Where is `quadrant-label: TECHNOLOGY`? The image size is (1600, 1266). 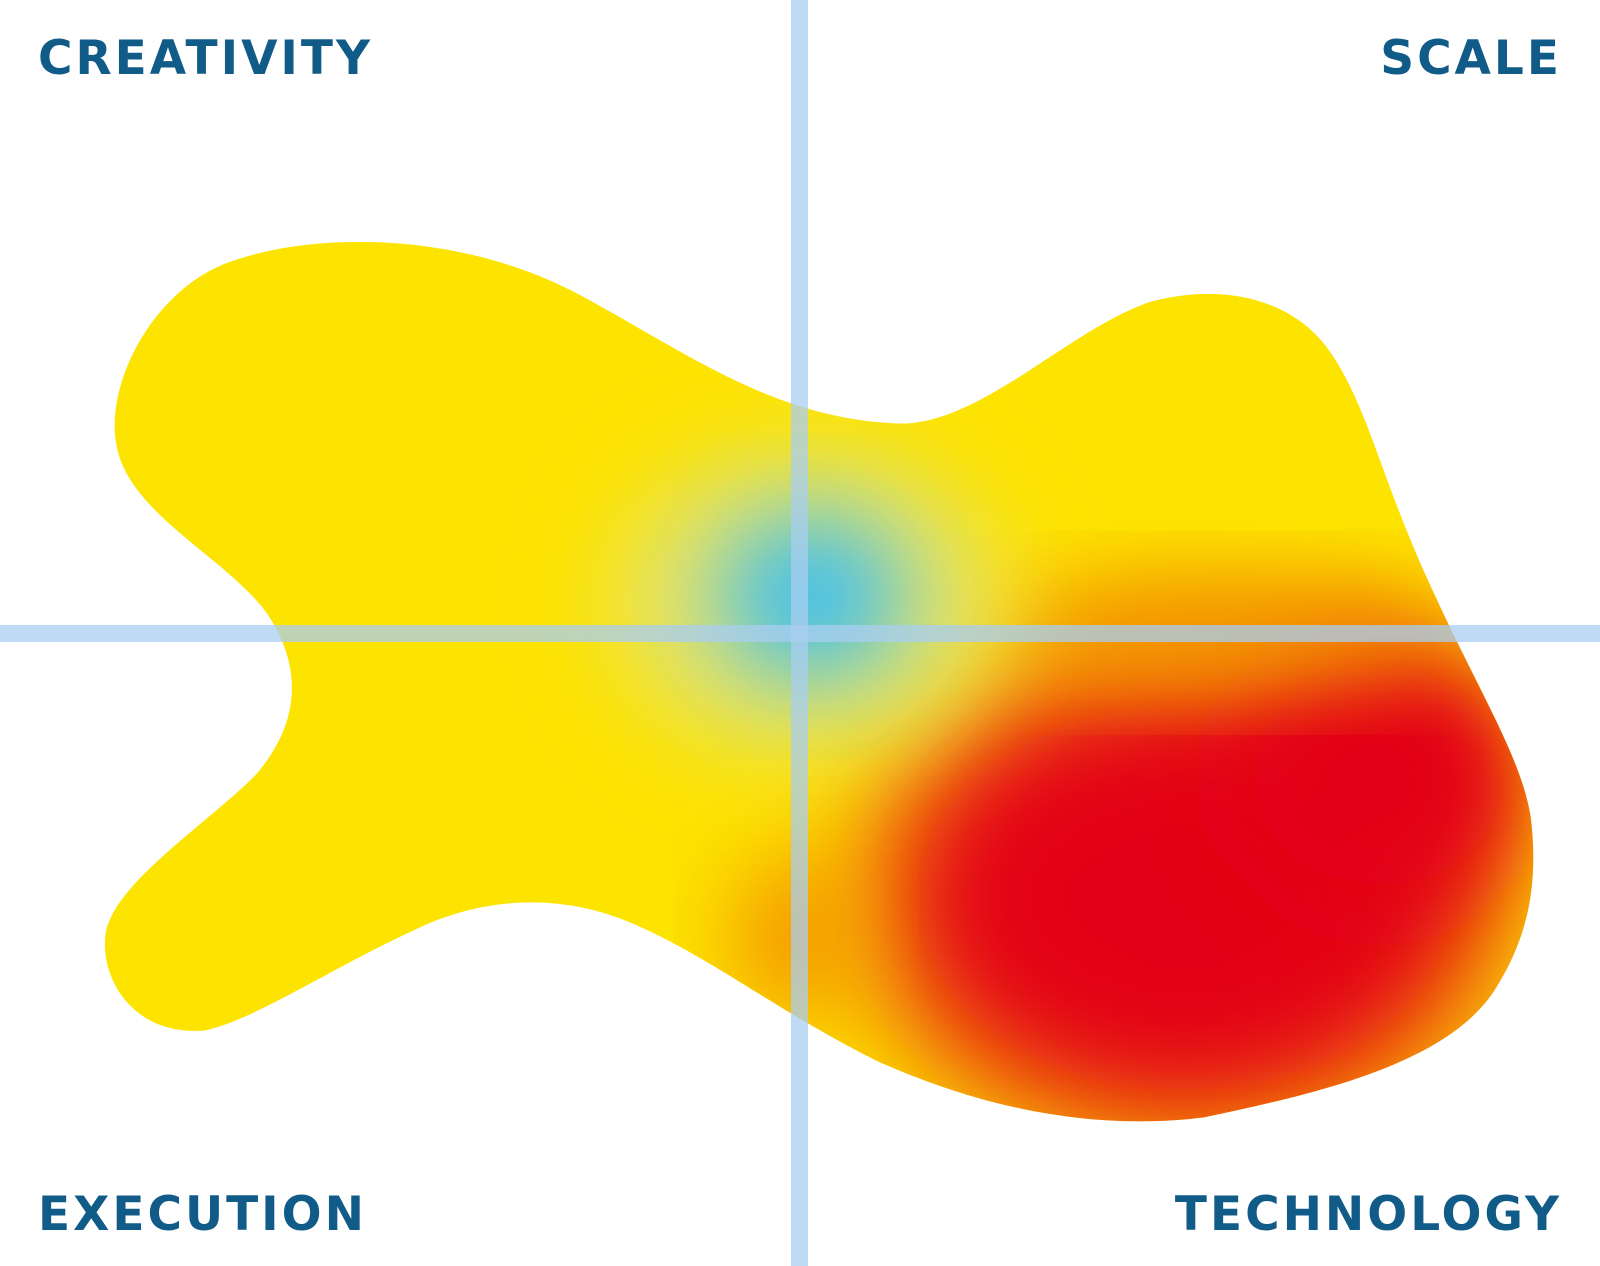 quadrant-label: TECHNOLOGY is located at coordinates (1368, 1214).